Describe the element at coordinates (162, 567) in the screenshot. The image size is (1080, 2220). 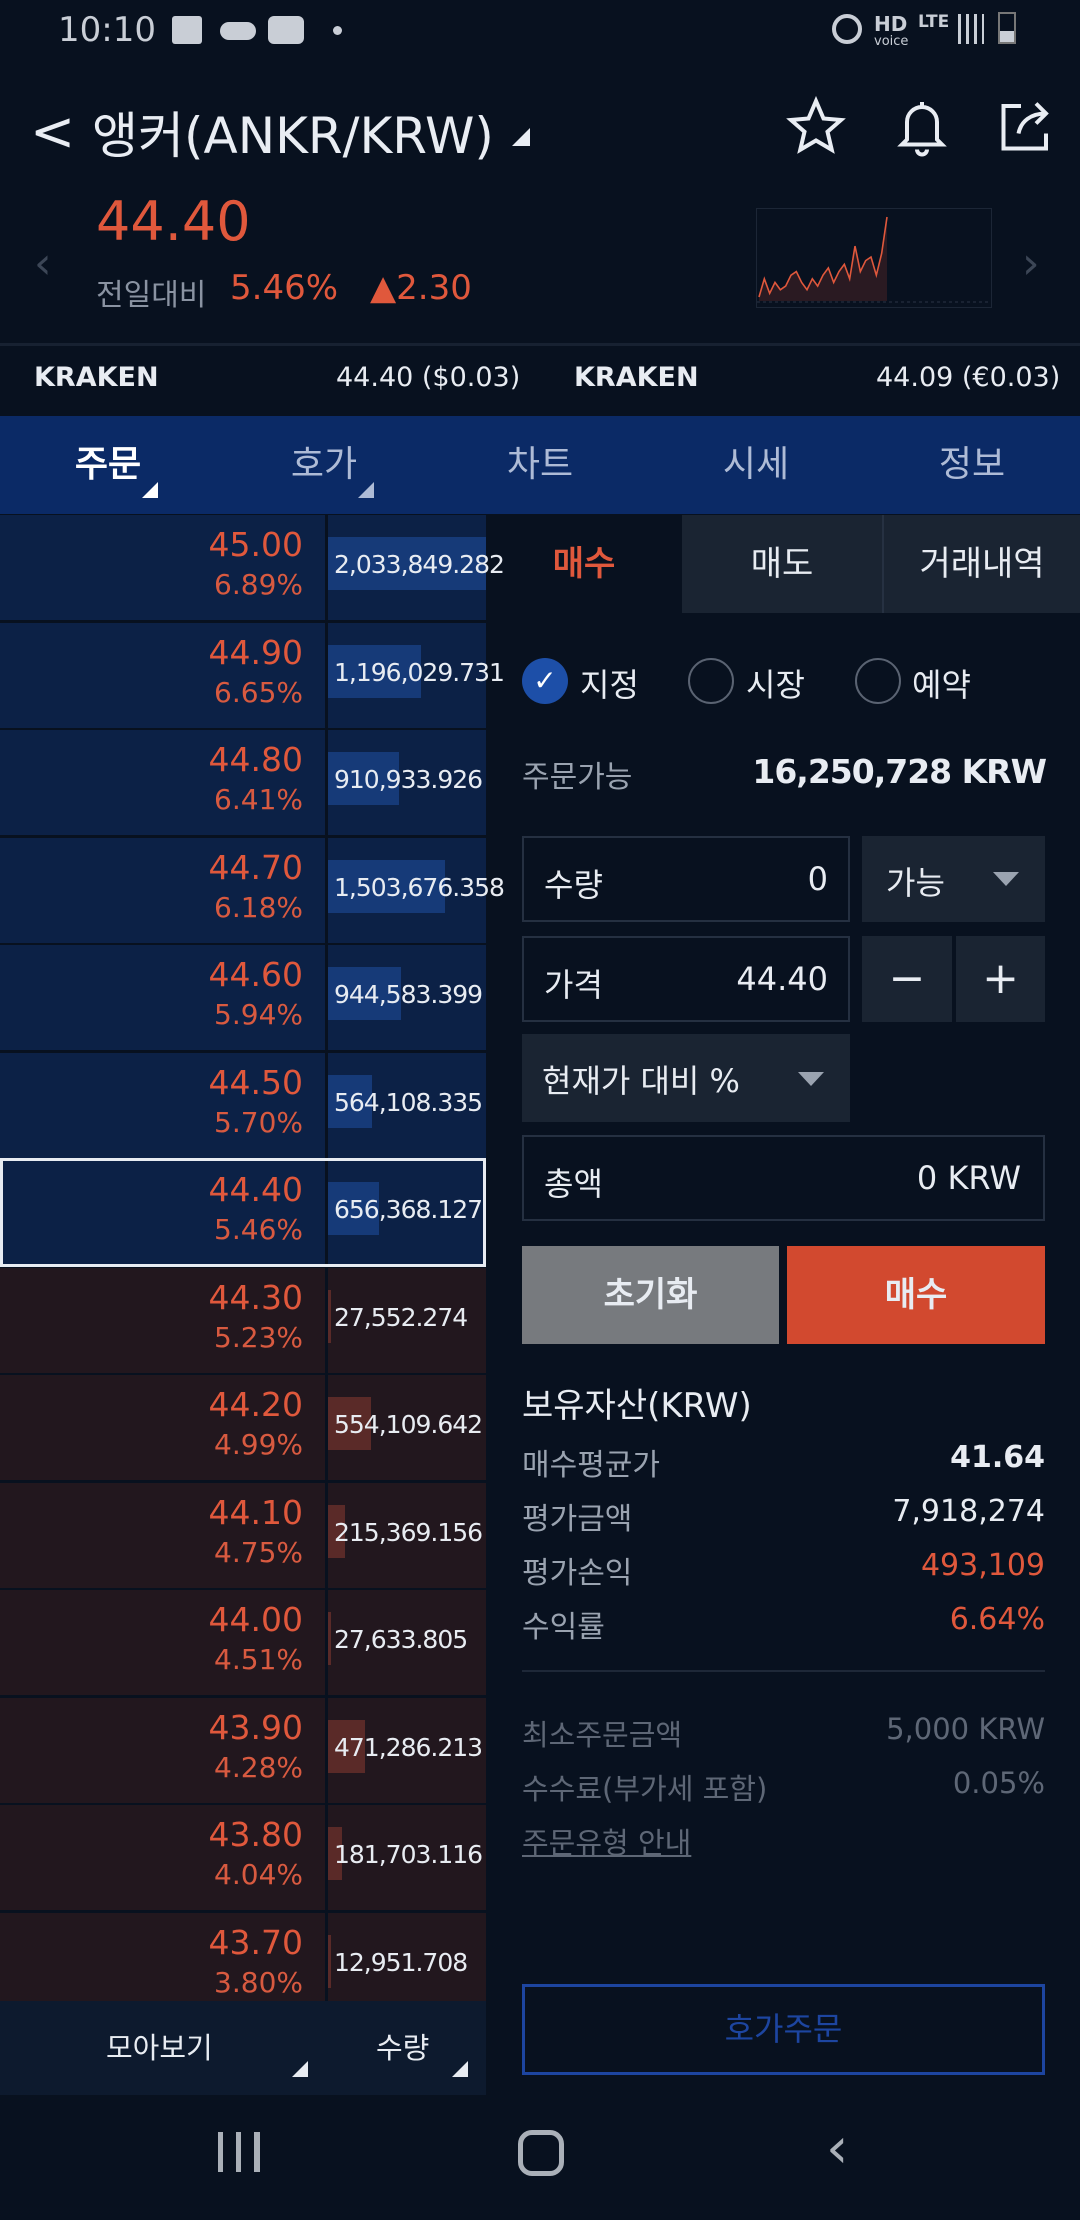
I see `price-cell: 45.00 6.89%` at that location.